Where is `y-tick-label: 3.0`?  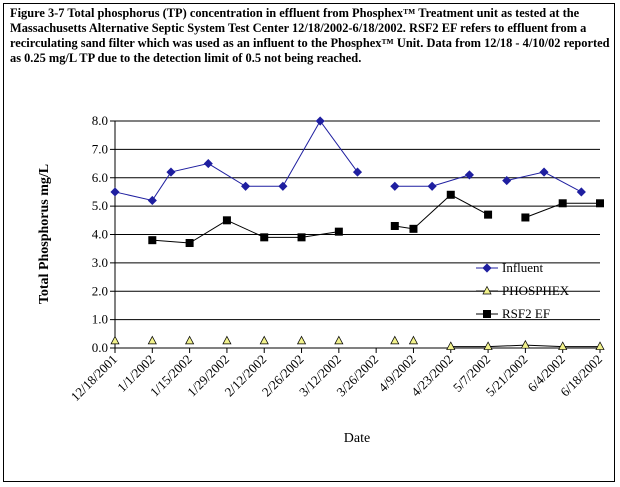 y-tick-label: 3.0 is located at coordinates (100, 262).